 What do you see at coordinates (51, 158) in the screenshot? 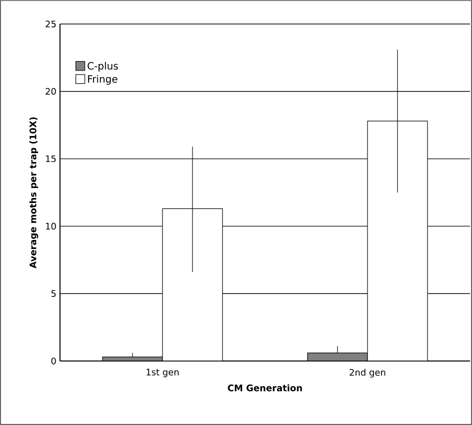
I see `y-tick-label: 15` at bounding box center [51, 158].